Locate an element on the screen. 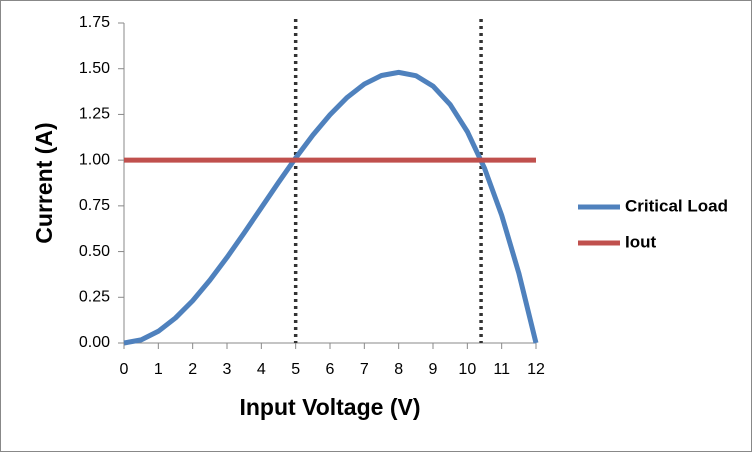  y-tick-label: 1.75 is located at coordinates (94, 22).